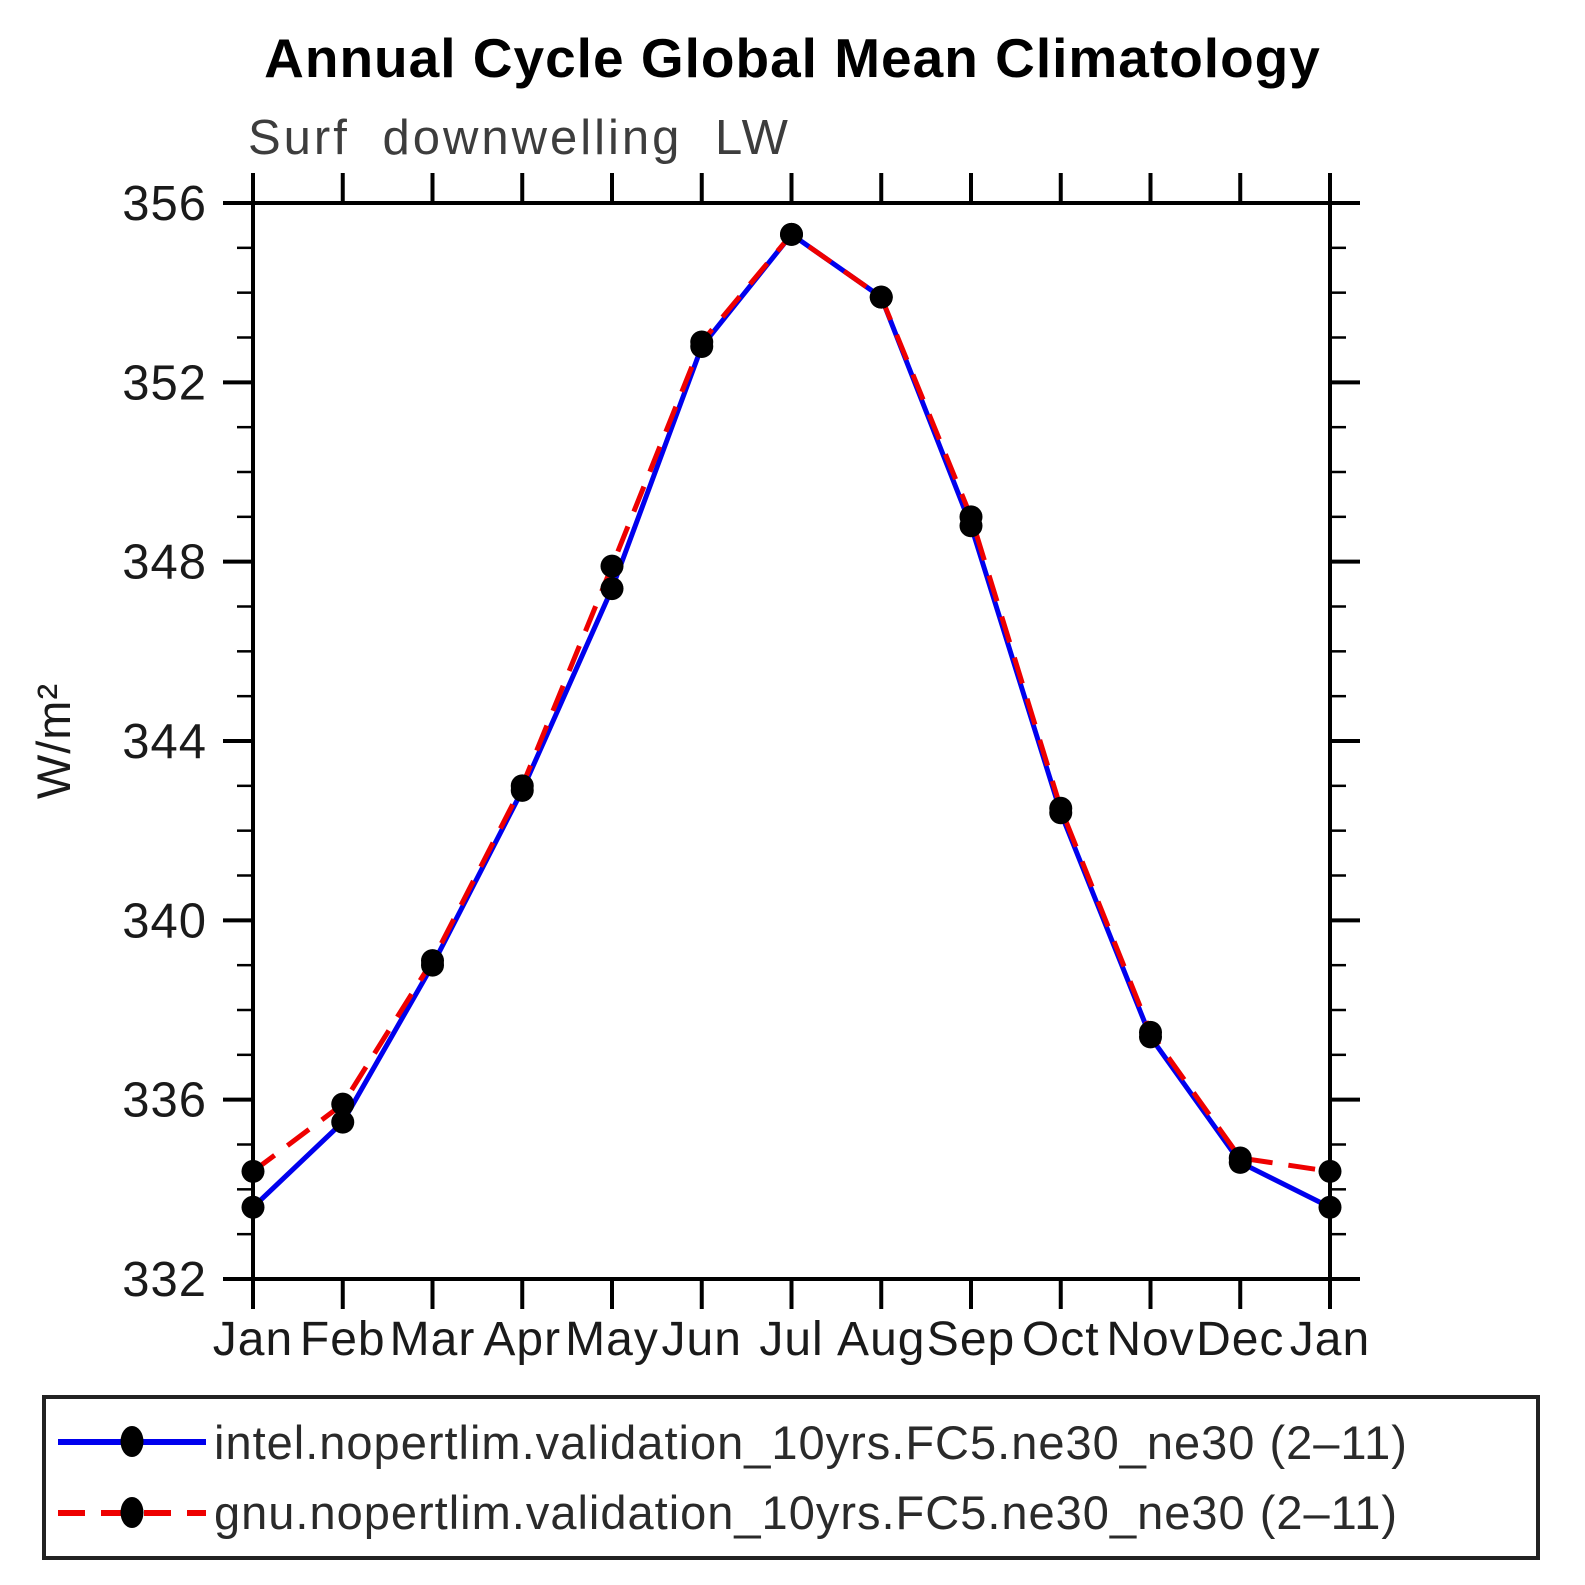  I want to click on y-tick-label: 356, so click(164, 204).